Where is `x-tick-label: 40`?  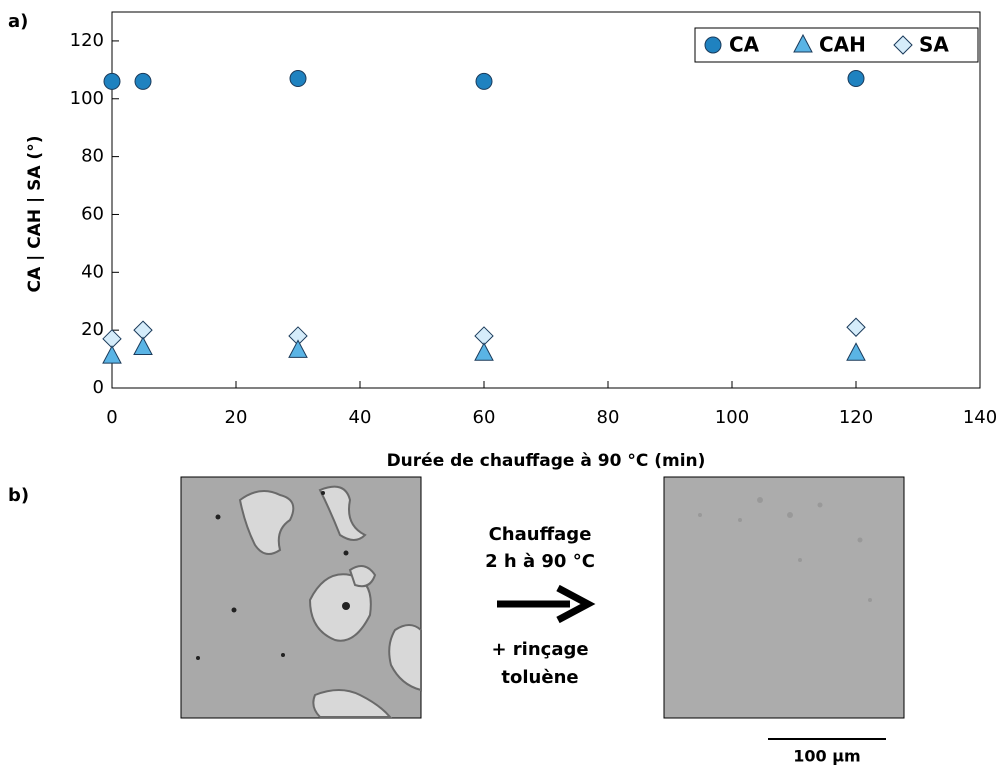
x-tick-label: 40 is located at coordinates (360, 417).